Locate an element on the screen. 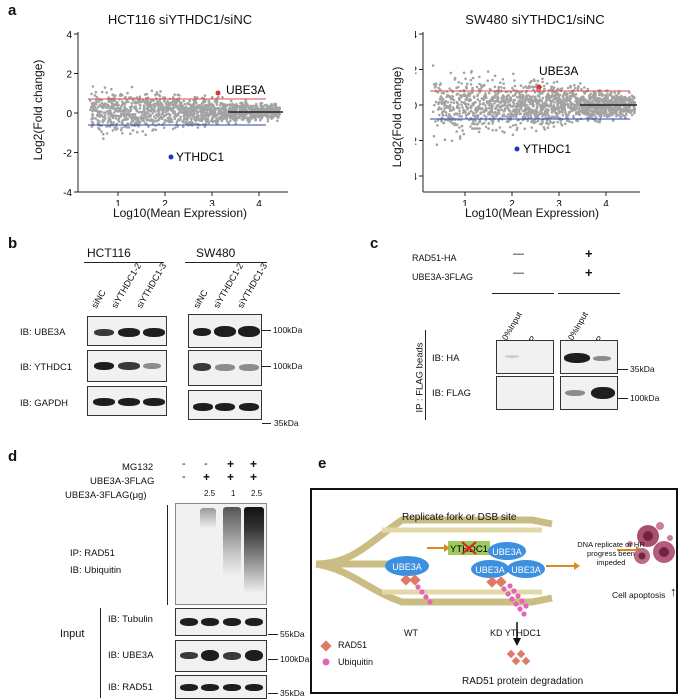  ma-left-ytick: -2 is located at coordinates (67, 154).